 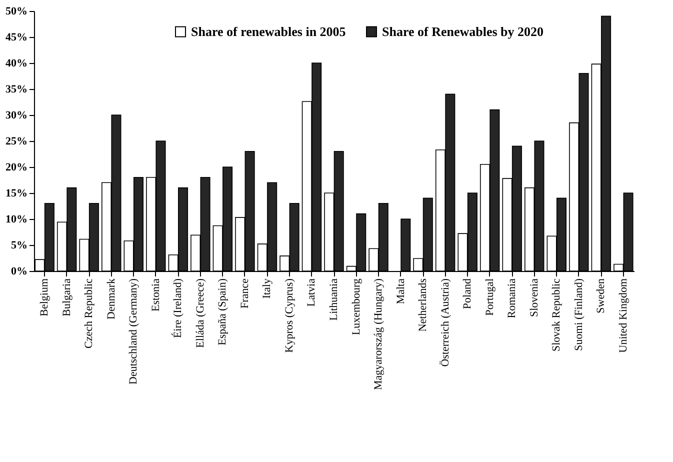 What do you see at coordinates (623, 315) in the screenshot?
I see `x-tick-label: United Kingdom` at bounding box center [623, 315].